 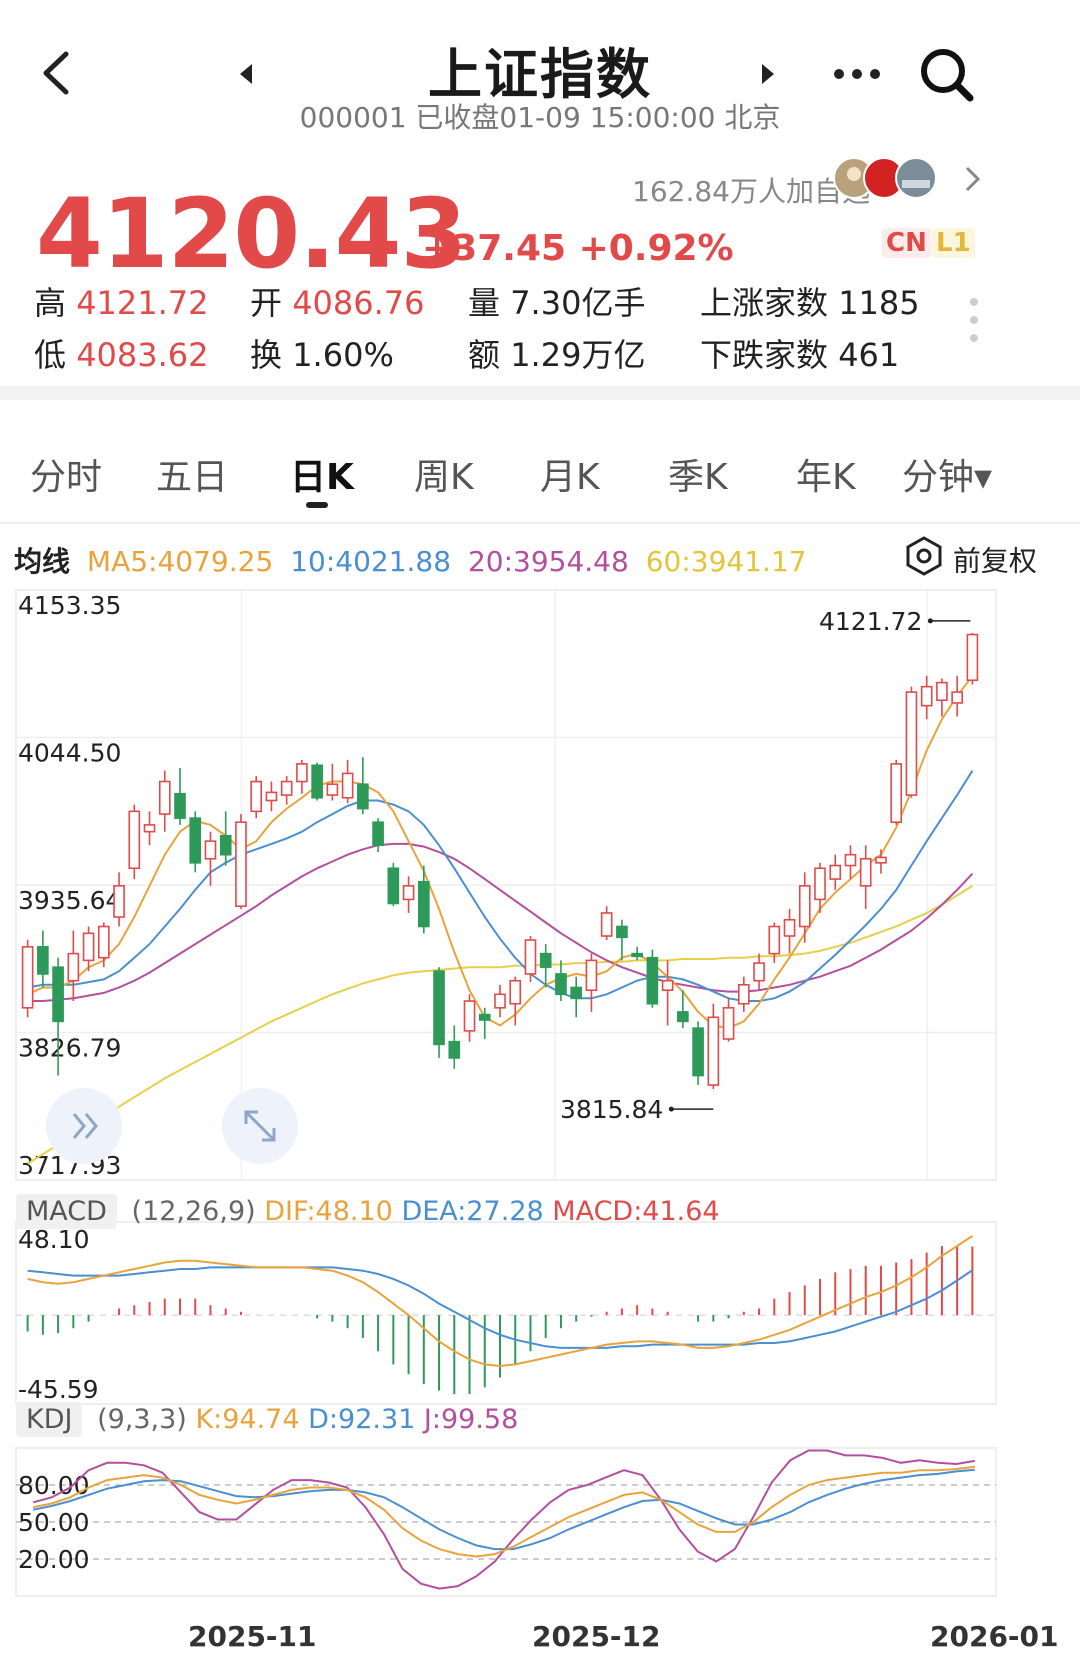 I want to click on price-change: +37.45 +0.92%, so click(x=578, y=248).